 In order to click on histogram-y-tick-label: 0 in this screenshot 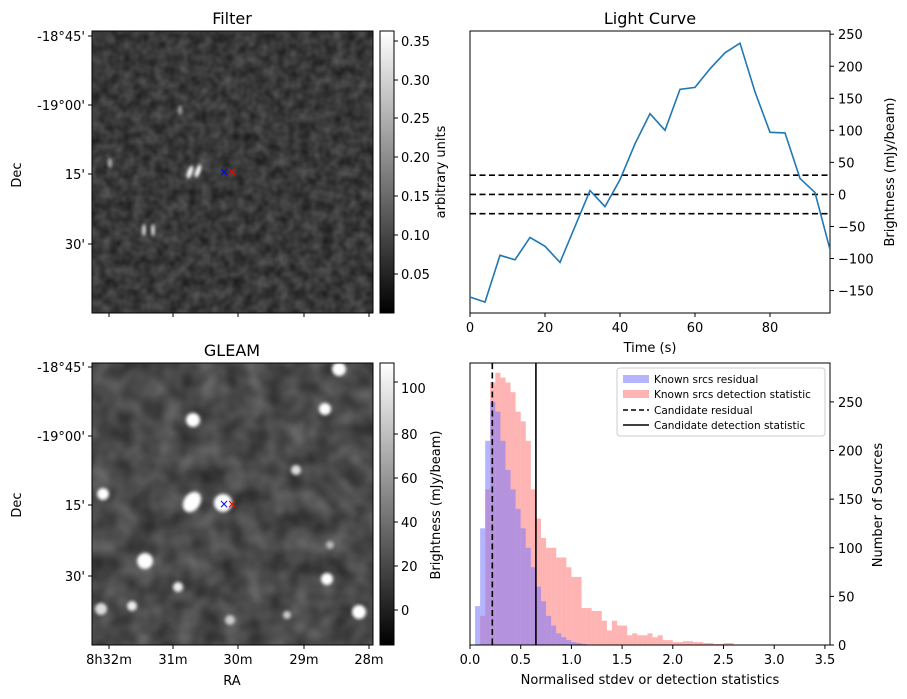, I will do `click(842, 646)`.